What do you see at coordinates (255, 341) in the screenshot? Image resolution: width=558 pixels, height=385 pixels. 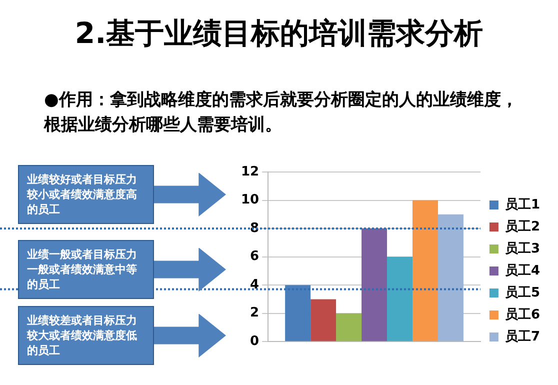 I see `y-tick-label: 0` at bounding box center [255, 341].